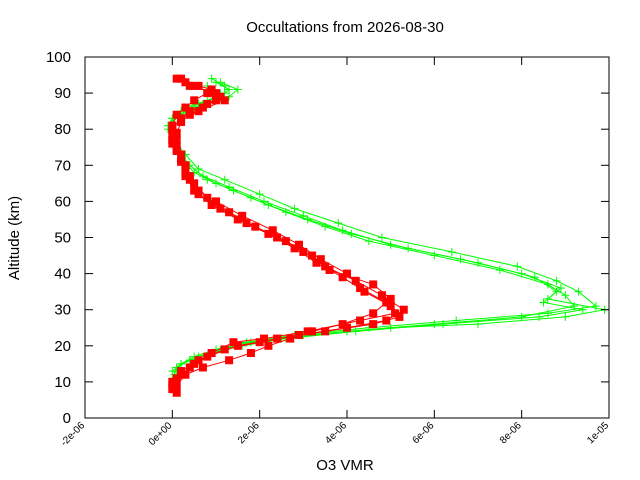  Describe the element at coordinates (511, 433) in the screenshot. I see `x-tick-label: 8e-06` at that location.